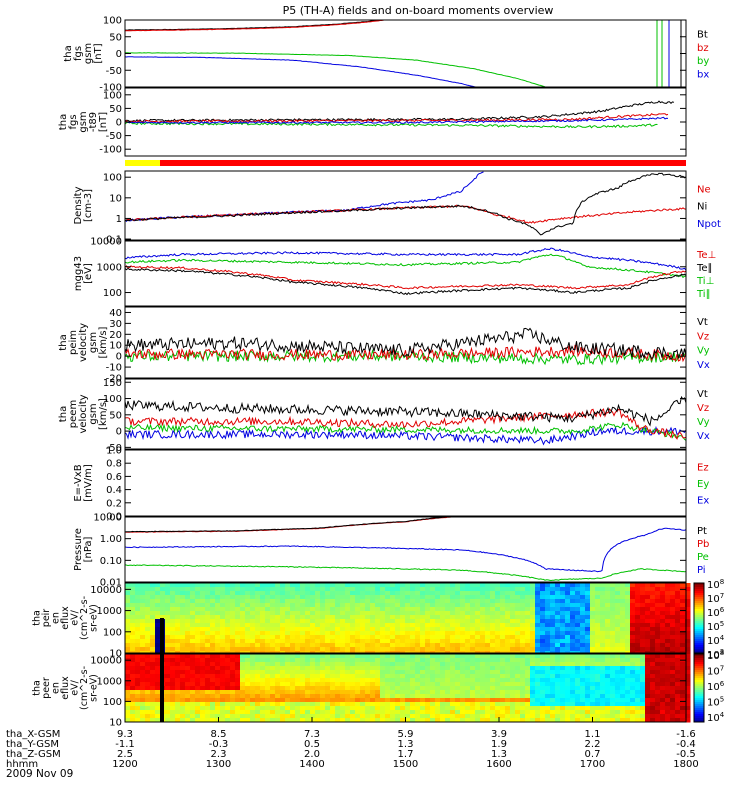 The height and width of the screenshot is (800, 750). Describe the element at coordinates (78, 549) in the screenshot. I see `axis-label: Pressure` at that location.